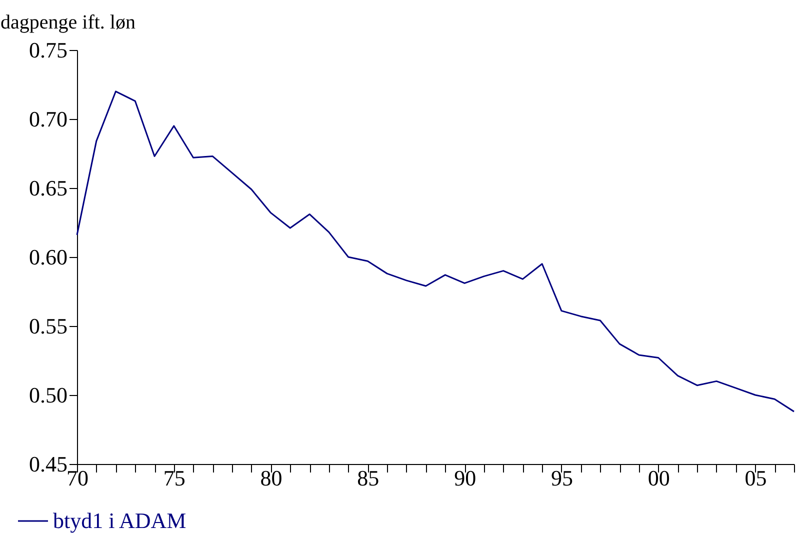  Describe the element at coordinates (77, 478) in the screenshot. I see `x-tick-label: 70` at that location.